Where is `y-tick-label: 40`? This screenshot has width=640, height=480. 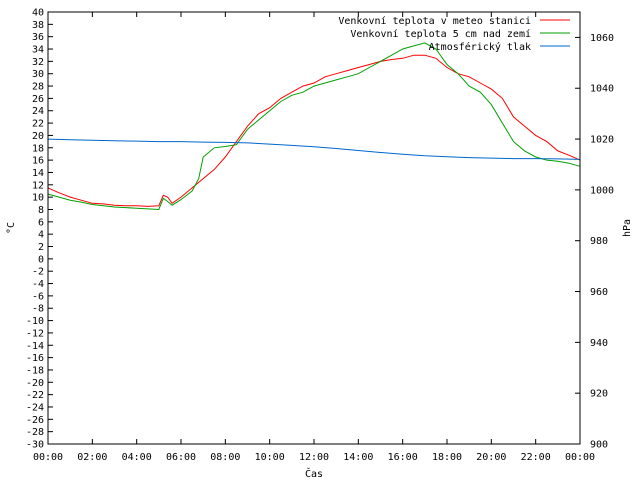 y-tick-label: 40 is located at coordinates (38, 13).